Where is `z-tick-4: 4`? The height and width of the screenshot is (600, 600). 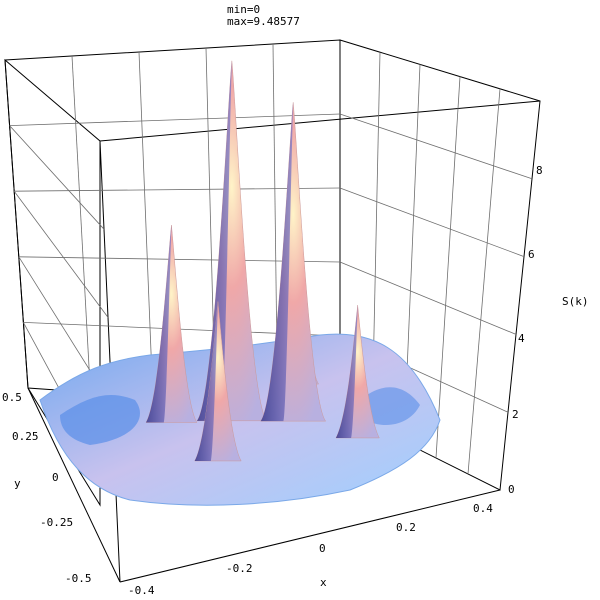
z-tick-4: 4 is located at coordinates (521, 338).